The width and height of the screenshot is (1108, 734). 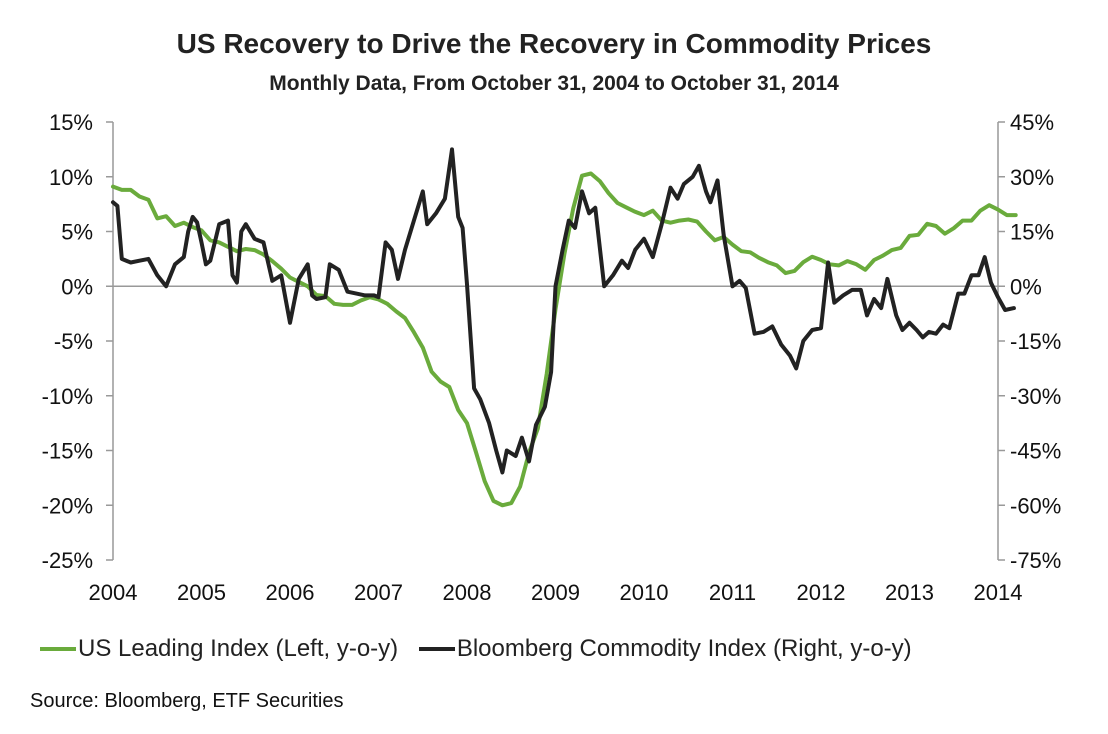 I want to click on x-tick-label: 2010, so click(x=644, y=592).